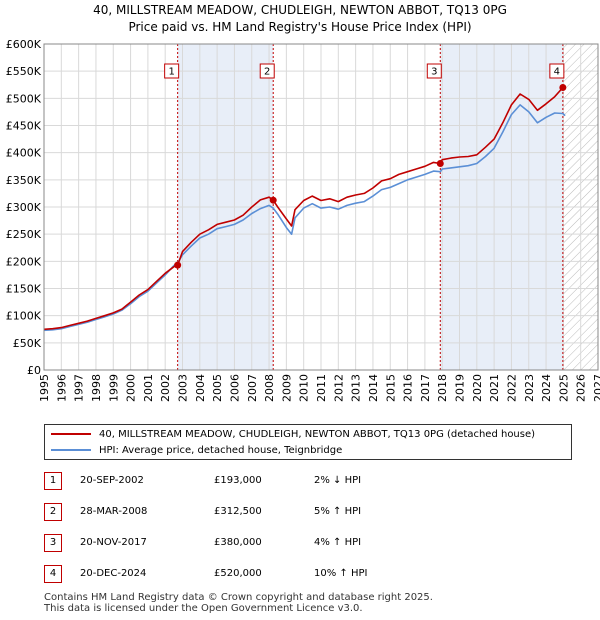 This screenshot has width=600, height=620. What do you see at coordinates (408, 388) in the screenshot?
I see `x-tick-label: 2016` at bounding box center [408, 388].